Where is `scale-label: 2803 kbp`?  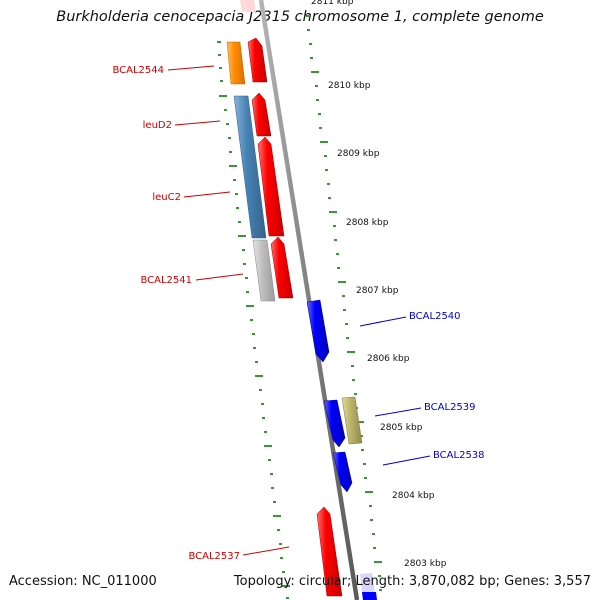 scale-label: 2803 kbp is located at coordinates (425, 564).